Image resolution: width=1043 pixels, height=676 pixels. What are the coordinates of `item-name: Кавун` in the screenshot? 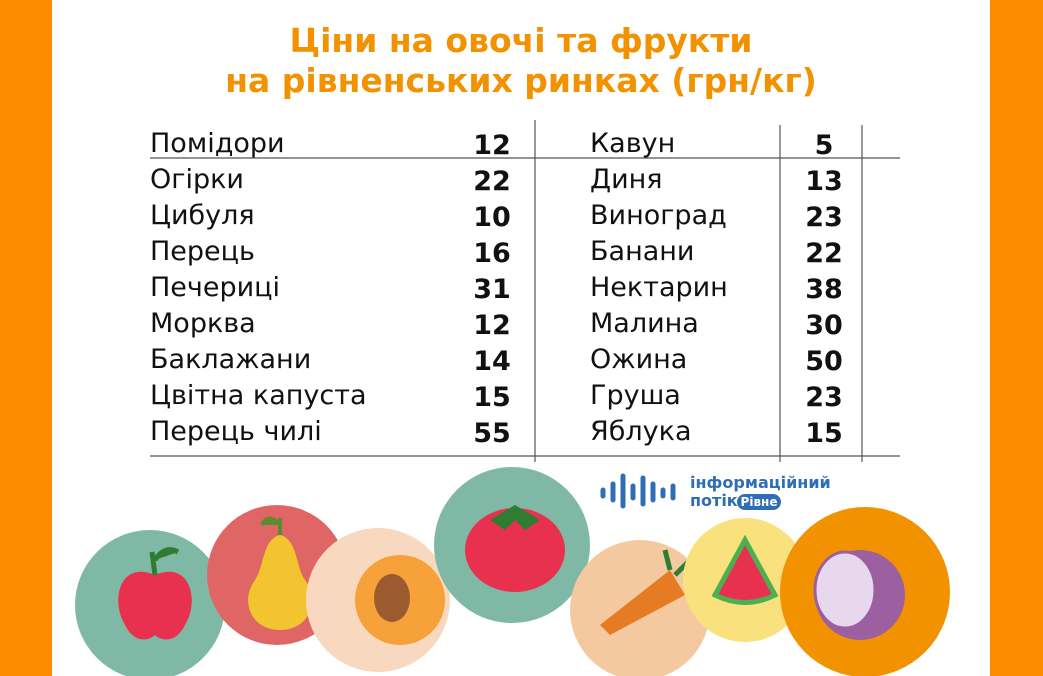 It's located at (632, 143).